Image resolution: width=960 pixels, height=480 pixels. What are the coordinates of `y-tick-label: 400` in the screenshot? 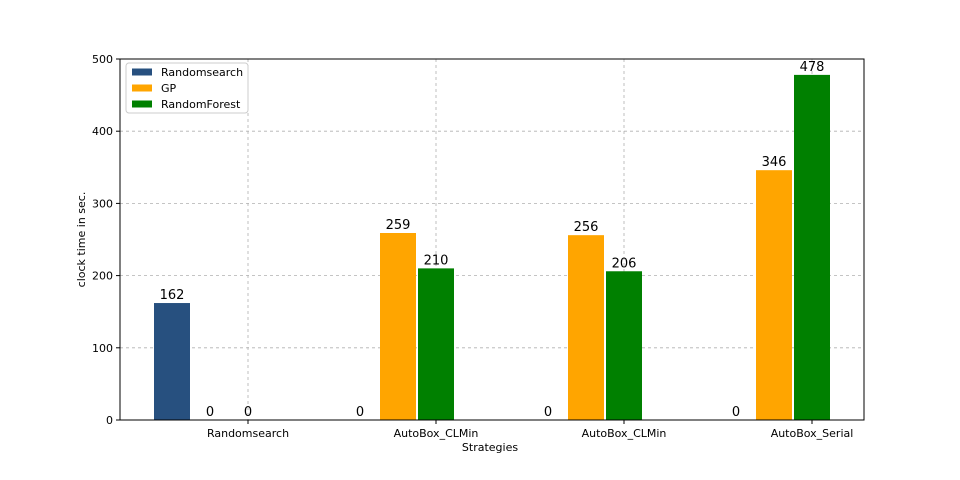 It's located at (102, 131).